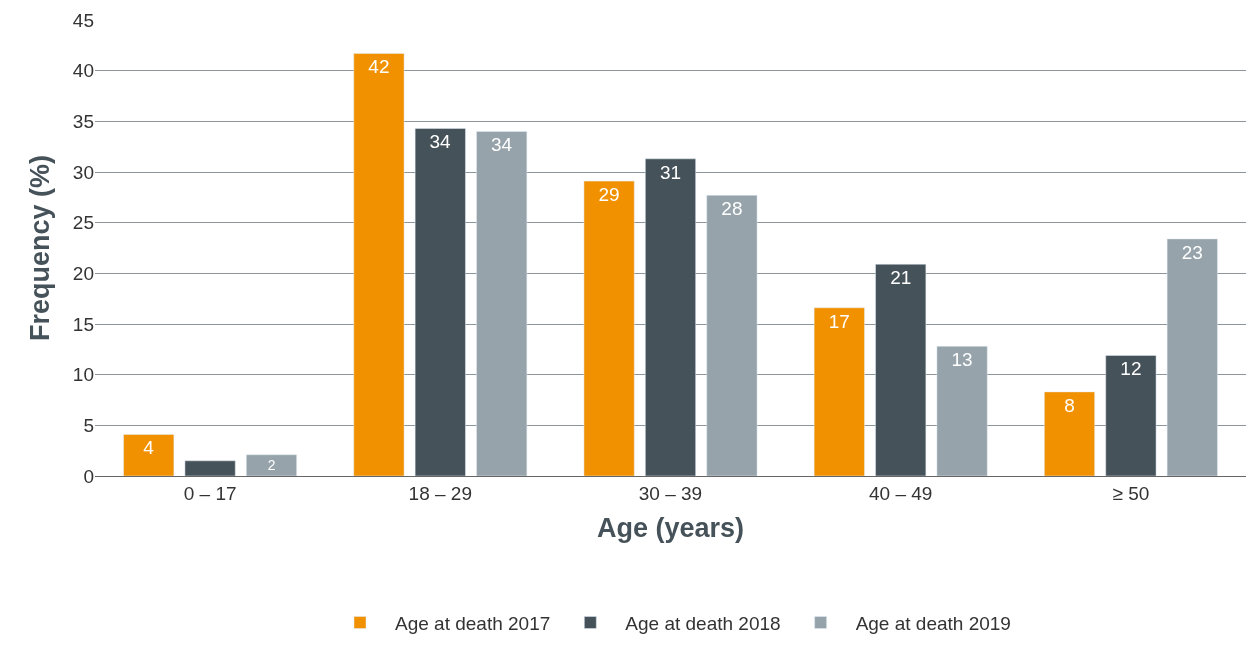 Image resolution: width=1256 pixels, height=652 pixels. I want to click on x-tick-label: 40 – 49, so click(901, 493).